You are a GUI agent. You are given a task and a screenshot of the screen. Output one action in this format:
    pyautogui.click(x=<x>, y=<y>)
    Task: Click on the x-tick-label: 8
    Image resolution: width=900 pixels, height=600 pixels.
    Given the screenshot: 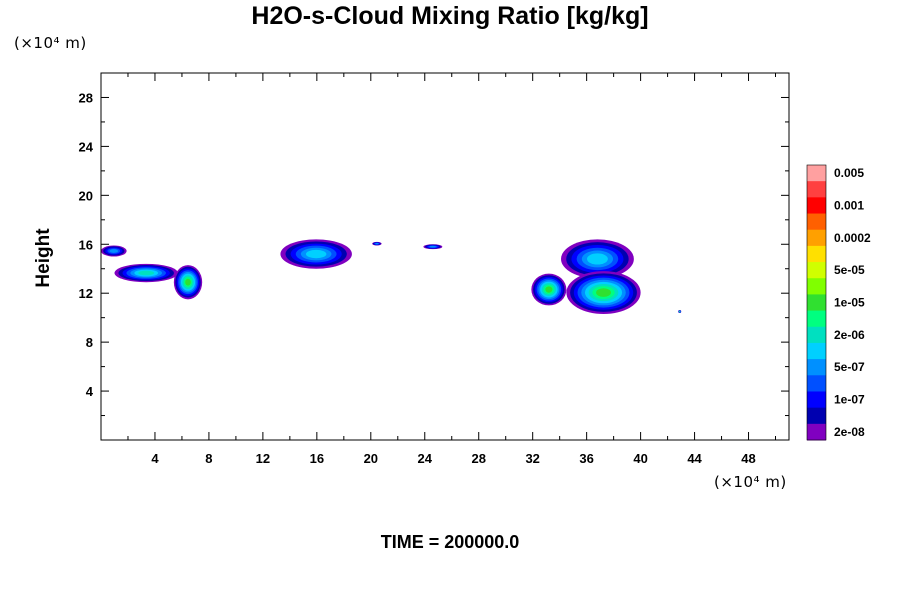 What is the action you would take?
    pyautogui.click(x=208, y=458)
    